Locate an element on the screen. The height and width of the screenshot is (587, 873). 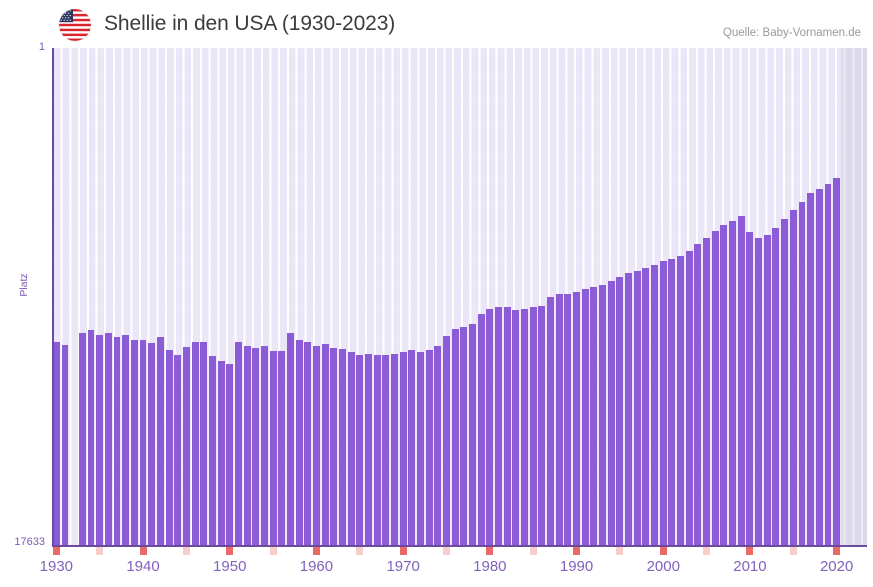
y-axis-line is located at coordinates (53, 297).